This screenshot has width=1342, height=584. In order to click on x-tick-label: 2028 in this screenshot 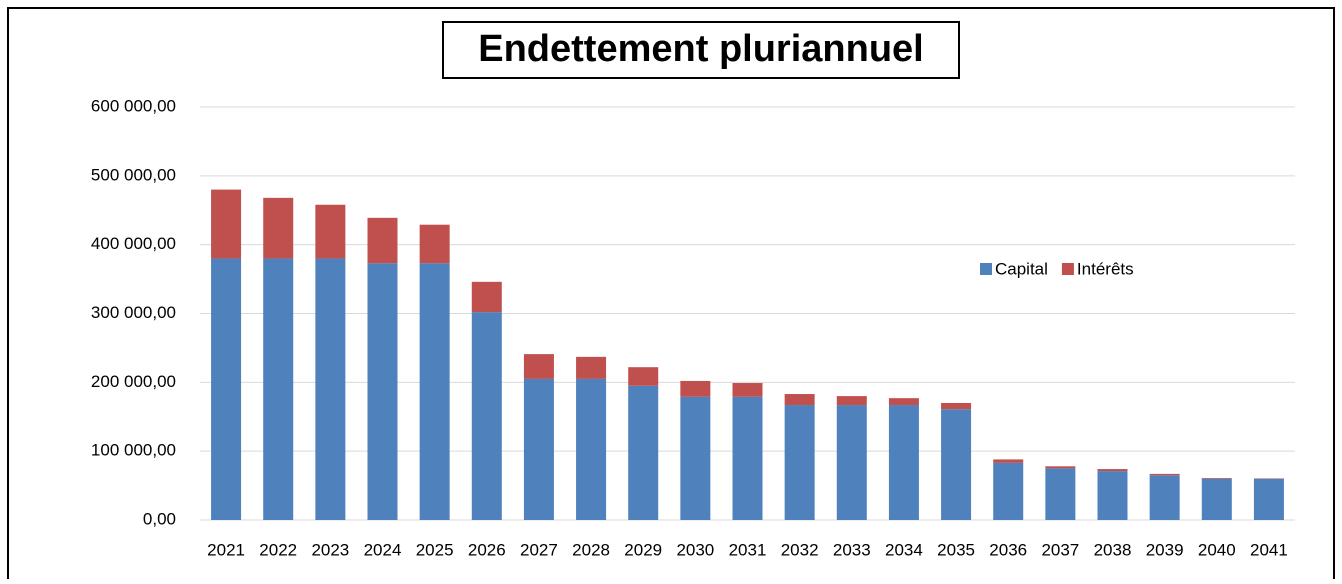, I will do `click(591, 549)`.